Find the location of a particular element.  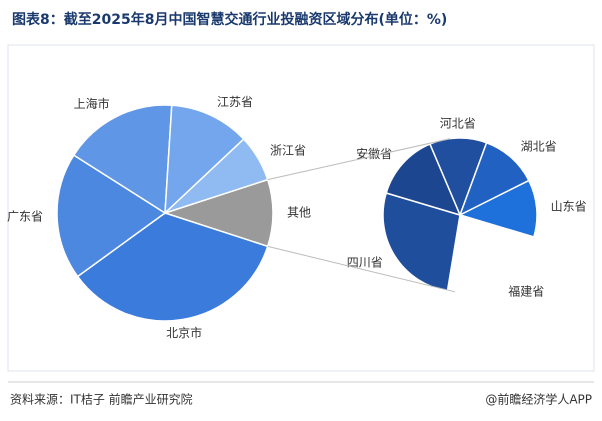

brand: @前瞻经济学人APP is located at coordinates (538, 399).